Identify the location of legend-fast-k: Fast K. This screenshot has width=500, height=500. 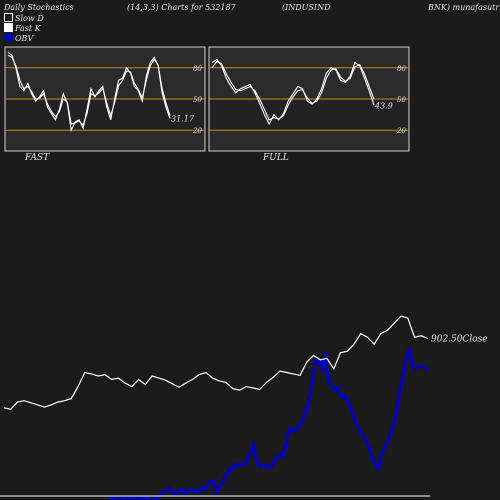
(22, 28).